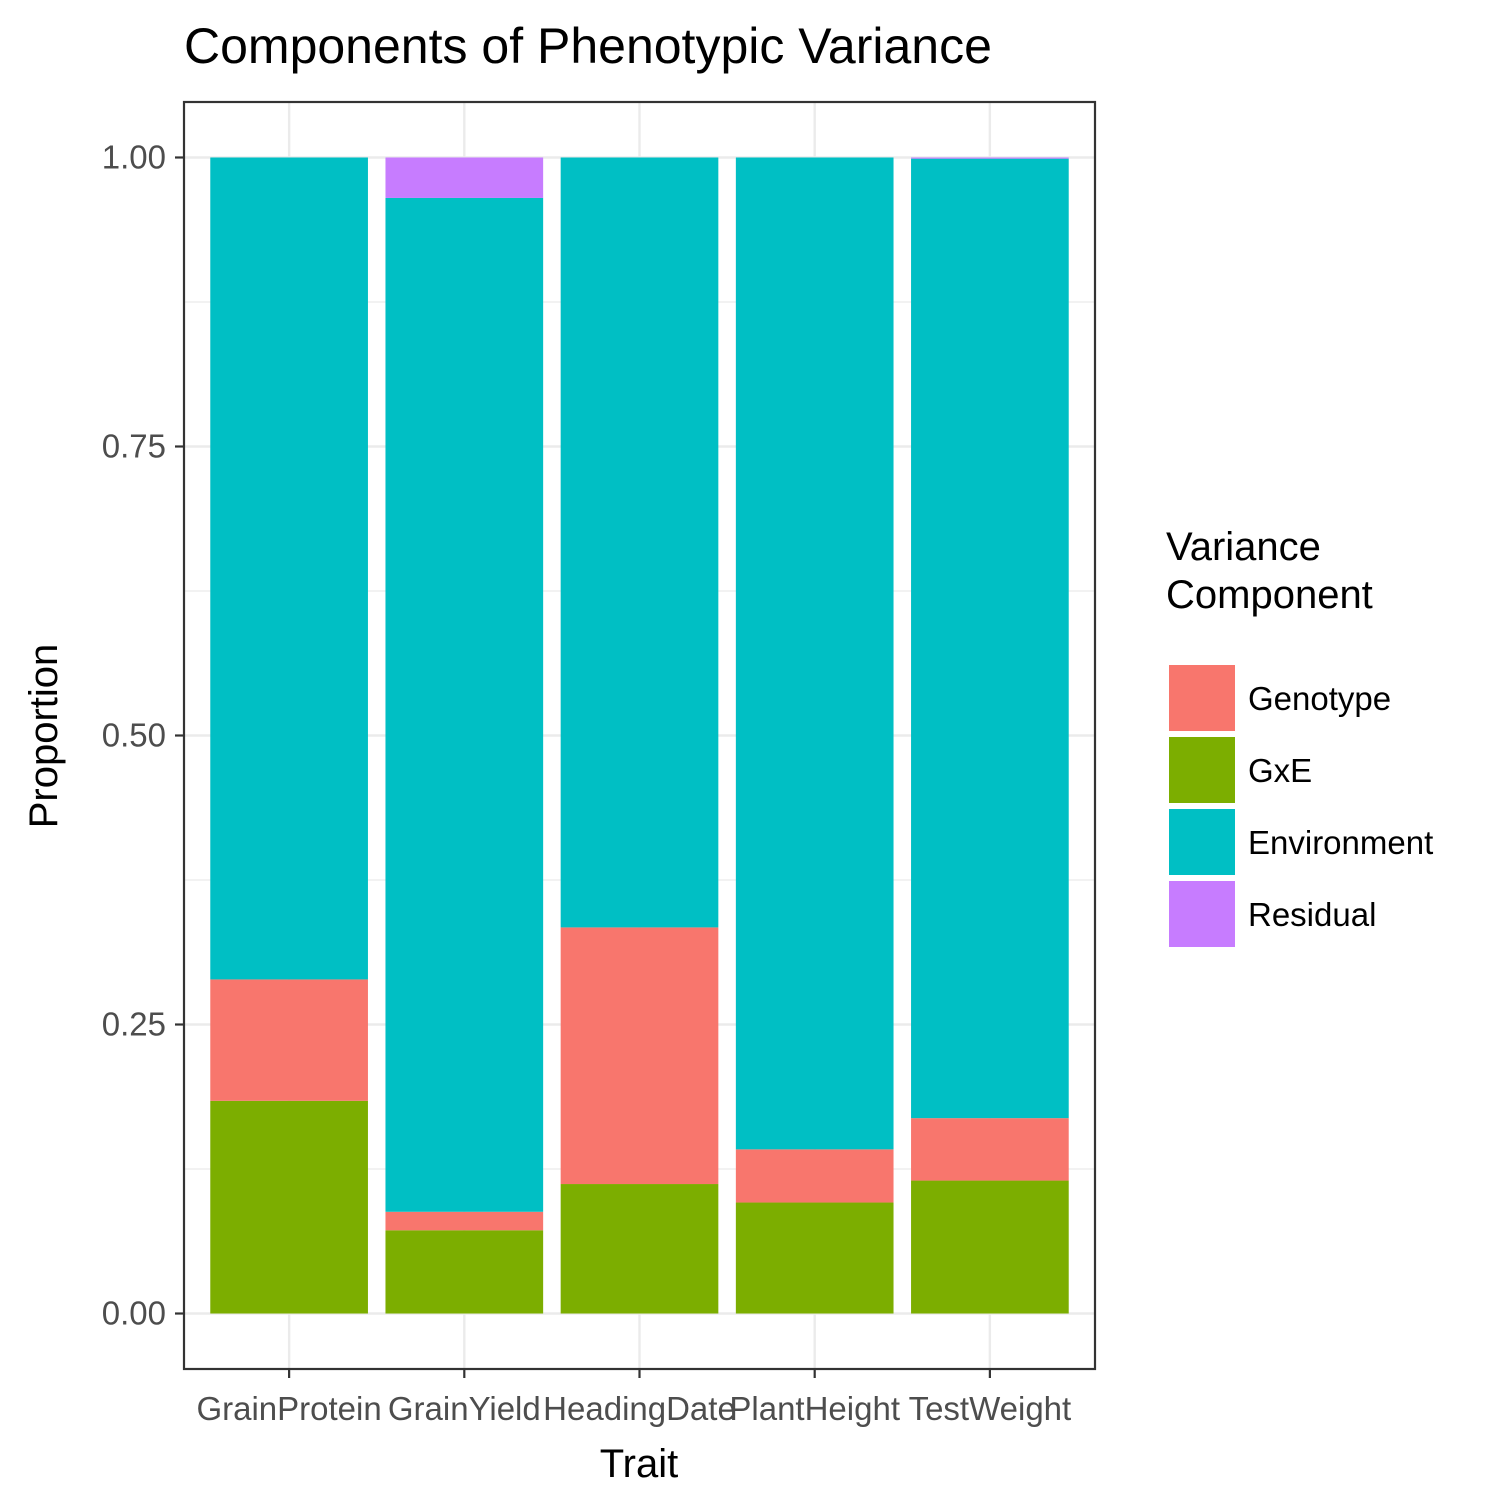 The image size is (1500, 1500). I want to click on bar-segment-grainyield-gxe, so click(464, 1272).